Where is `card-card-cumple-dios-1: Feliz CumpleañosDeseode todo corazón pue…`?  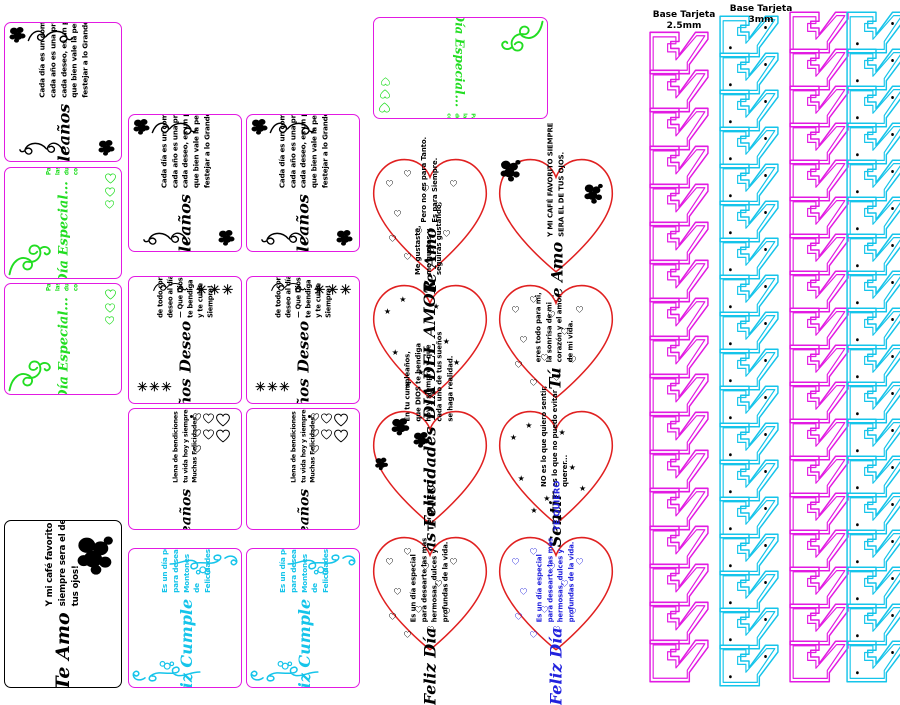
card-card-cumple-dios-1: Feliz CumpleañosDeseode todo corazón pue… is located at coordinates (185, 340).